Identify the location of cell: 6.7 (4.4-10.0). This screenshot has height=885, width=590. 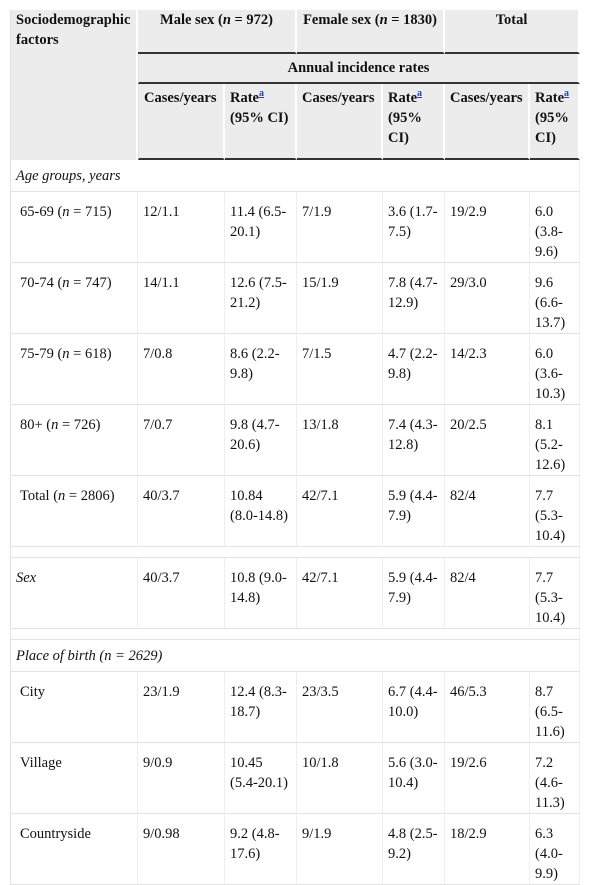
(414, 707).